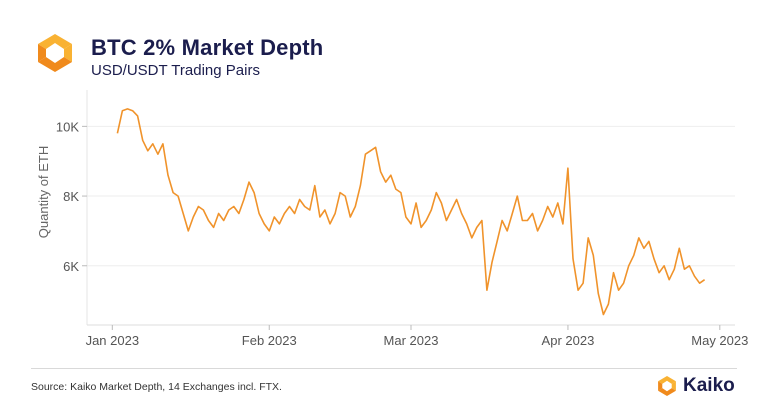 Image resolution: width=768 pixels, height=413 pixels. I want to click on y-axis-ticks: 10K 8K 6K, so click(71, 196).